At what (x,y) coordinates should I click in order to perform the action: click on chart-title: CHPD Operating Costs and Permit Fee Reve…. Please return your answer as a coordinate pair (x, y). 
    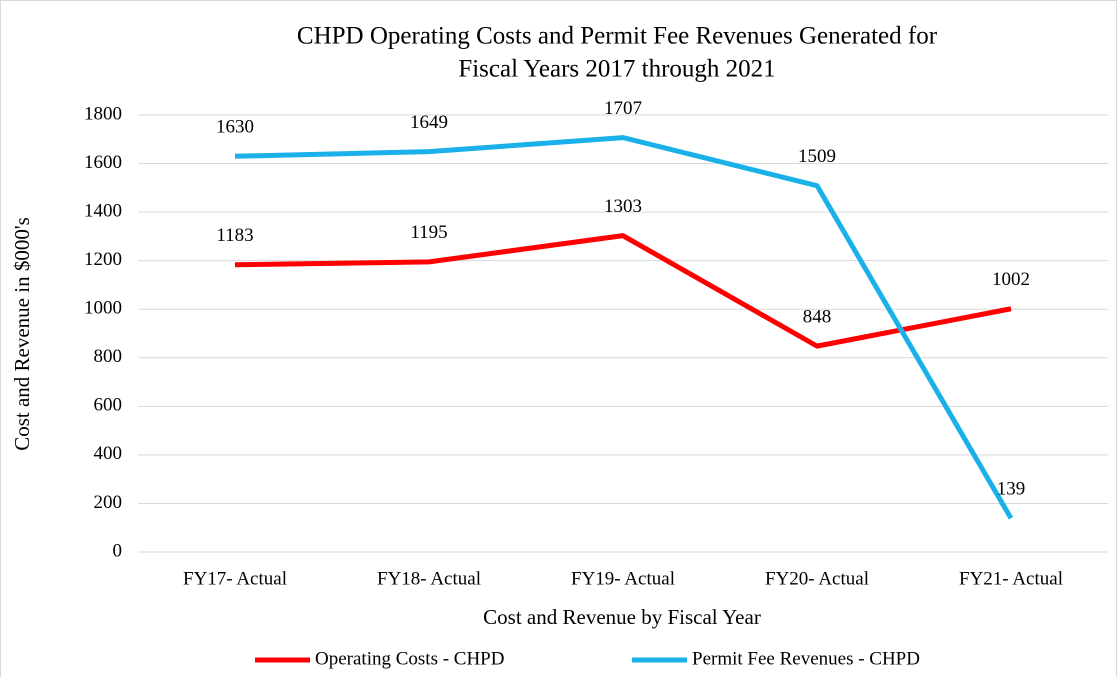
    Looking at the image, I should click on (617, 36).